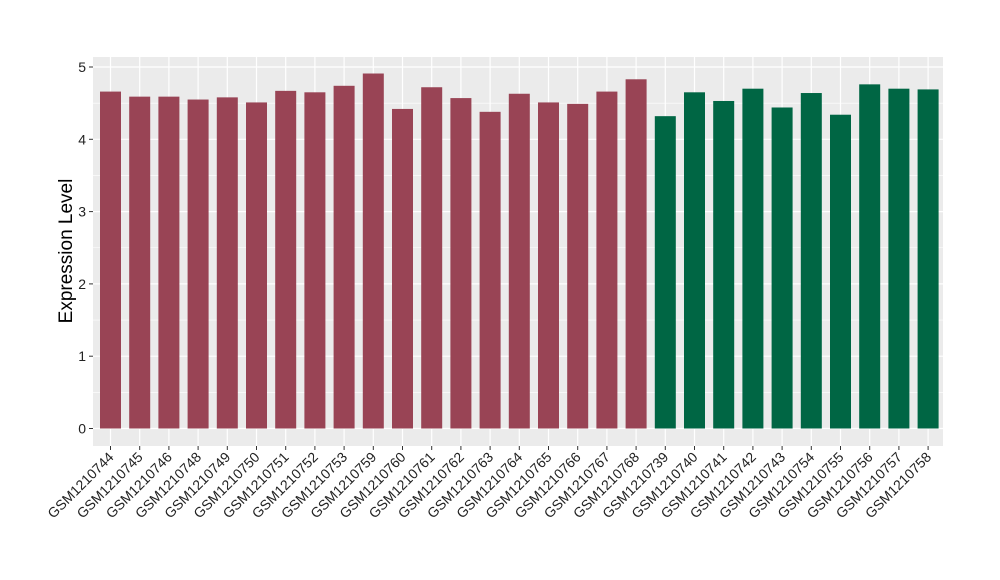  Describe the element at coordinates (82, 284) in the screenshot. I see `y-tick-label: 2` at that location.